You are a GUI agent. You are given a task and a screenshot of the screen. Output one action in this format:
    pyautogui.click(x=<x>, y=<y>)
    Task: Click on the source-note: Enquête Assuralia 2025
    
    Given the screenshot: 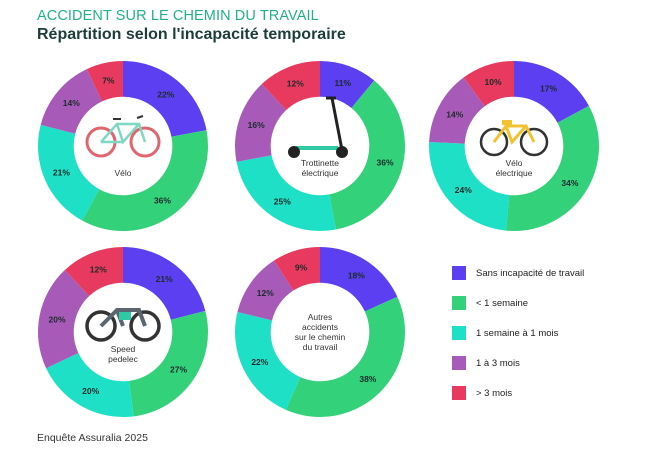 What is the action you would take?
    pyautogui.click(x=92, y=438)
    